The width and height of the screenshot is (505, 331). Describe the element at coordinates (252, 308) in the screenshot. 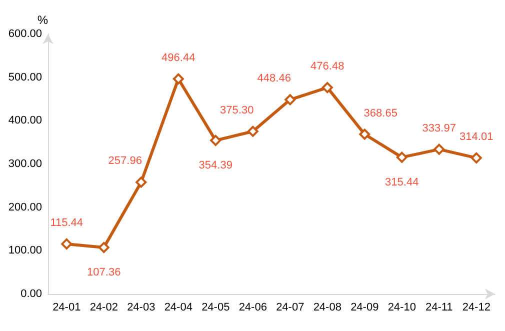

I see `x-tick-label: 24-06` at that location.